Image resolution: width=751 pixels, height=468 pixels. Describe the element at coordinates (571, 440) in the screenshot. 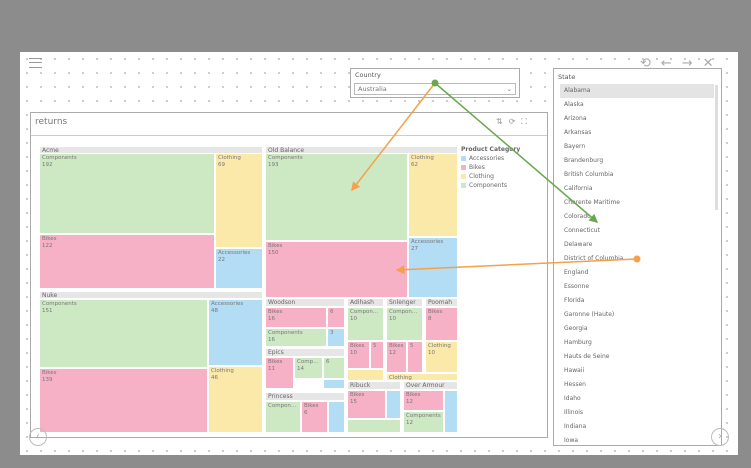

I see `state-item: Iowa` at that location.